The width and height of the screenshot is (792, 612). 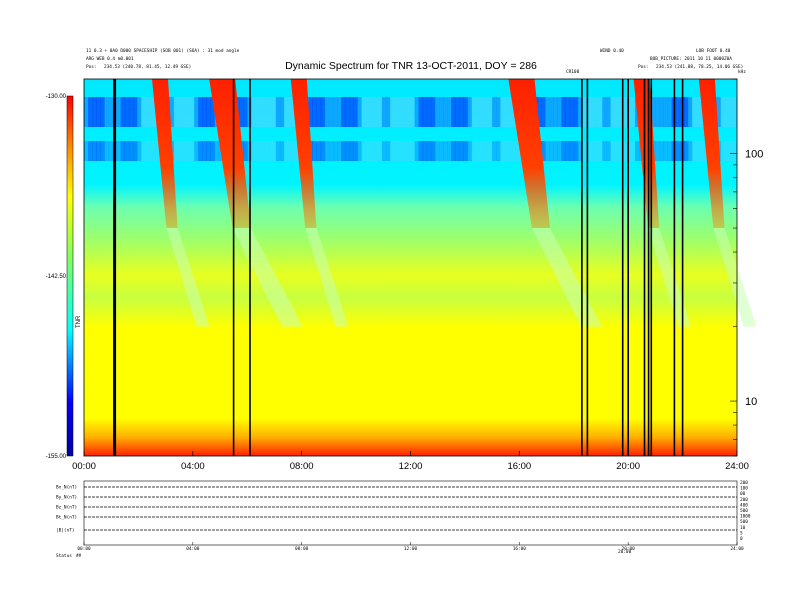 I want to click on x-tick-label: 12:00, so click(x=411, y=466).